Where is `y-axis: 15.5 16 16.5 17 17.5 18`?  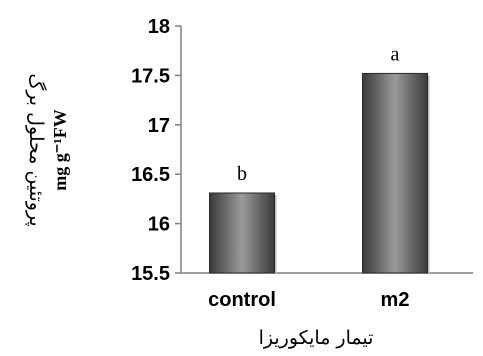 y-axis: 15.5 16 16.5 17 17.5 18 is located at coordinates (156, 150).